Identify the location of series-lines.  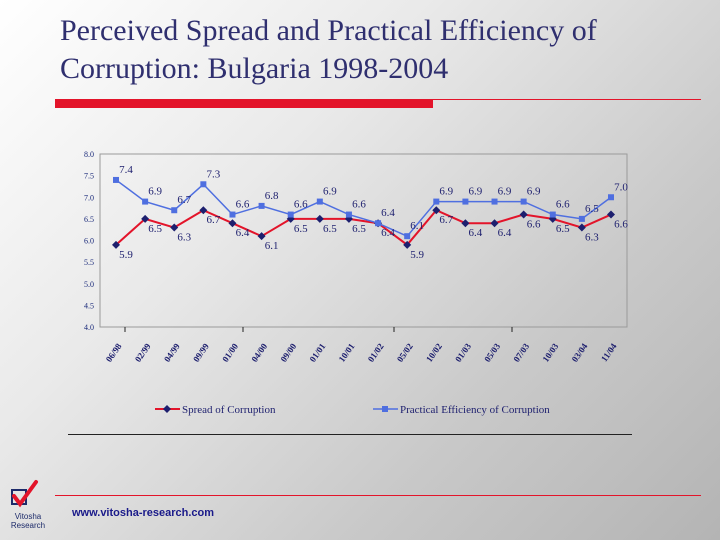
(363, 212).